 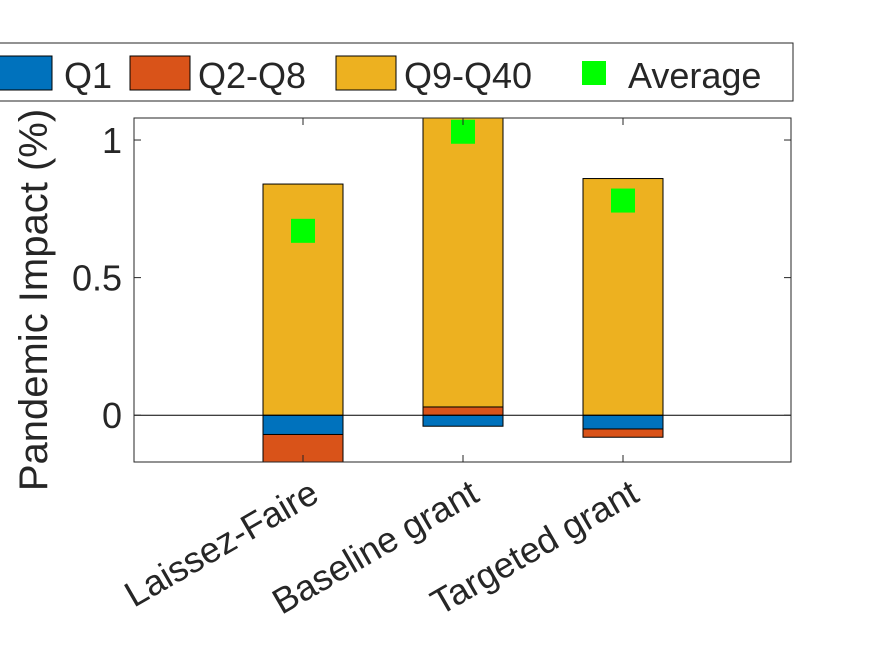 I want to click on legend-label-4: Average, so click(x=694, y=75).